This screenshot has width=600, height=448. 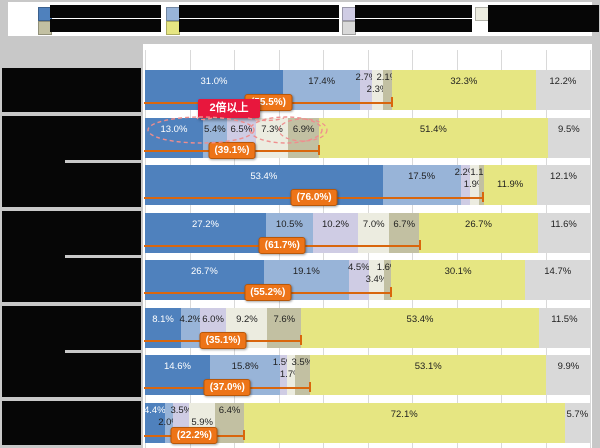 I want to click on segment-value-label: 6.0%, so click(x=213, y=319).